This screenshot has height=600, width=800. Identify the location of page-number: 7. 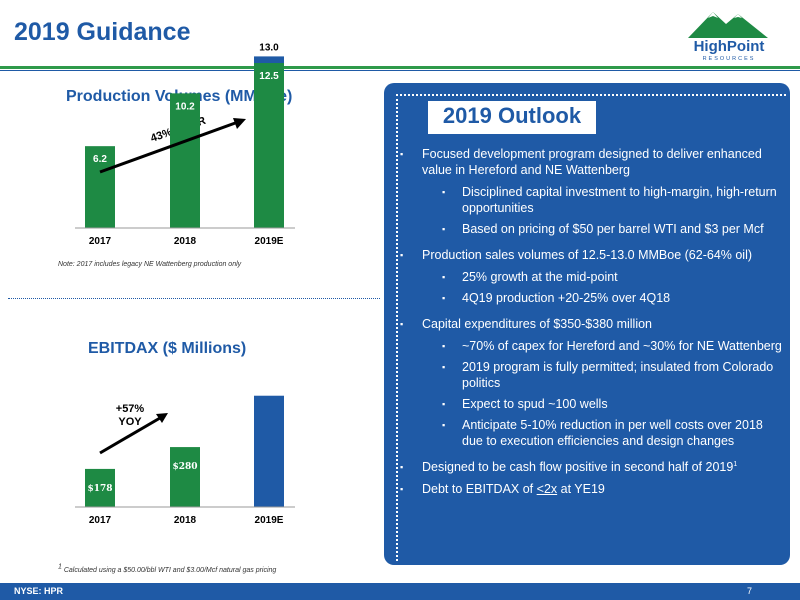
(749, 591).